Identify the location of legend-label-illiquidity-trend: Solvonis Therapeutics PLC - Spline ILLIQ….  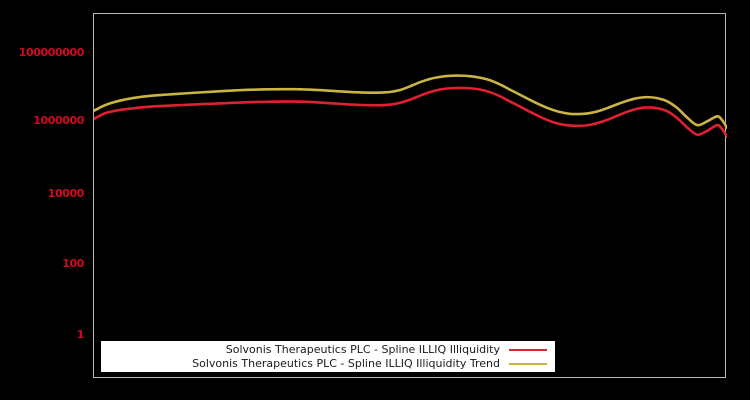
(346, 363).